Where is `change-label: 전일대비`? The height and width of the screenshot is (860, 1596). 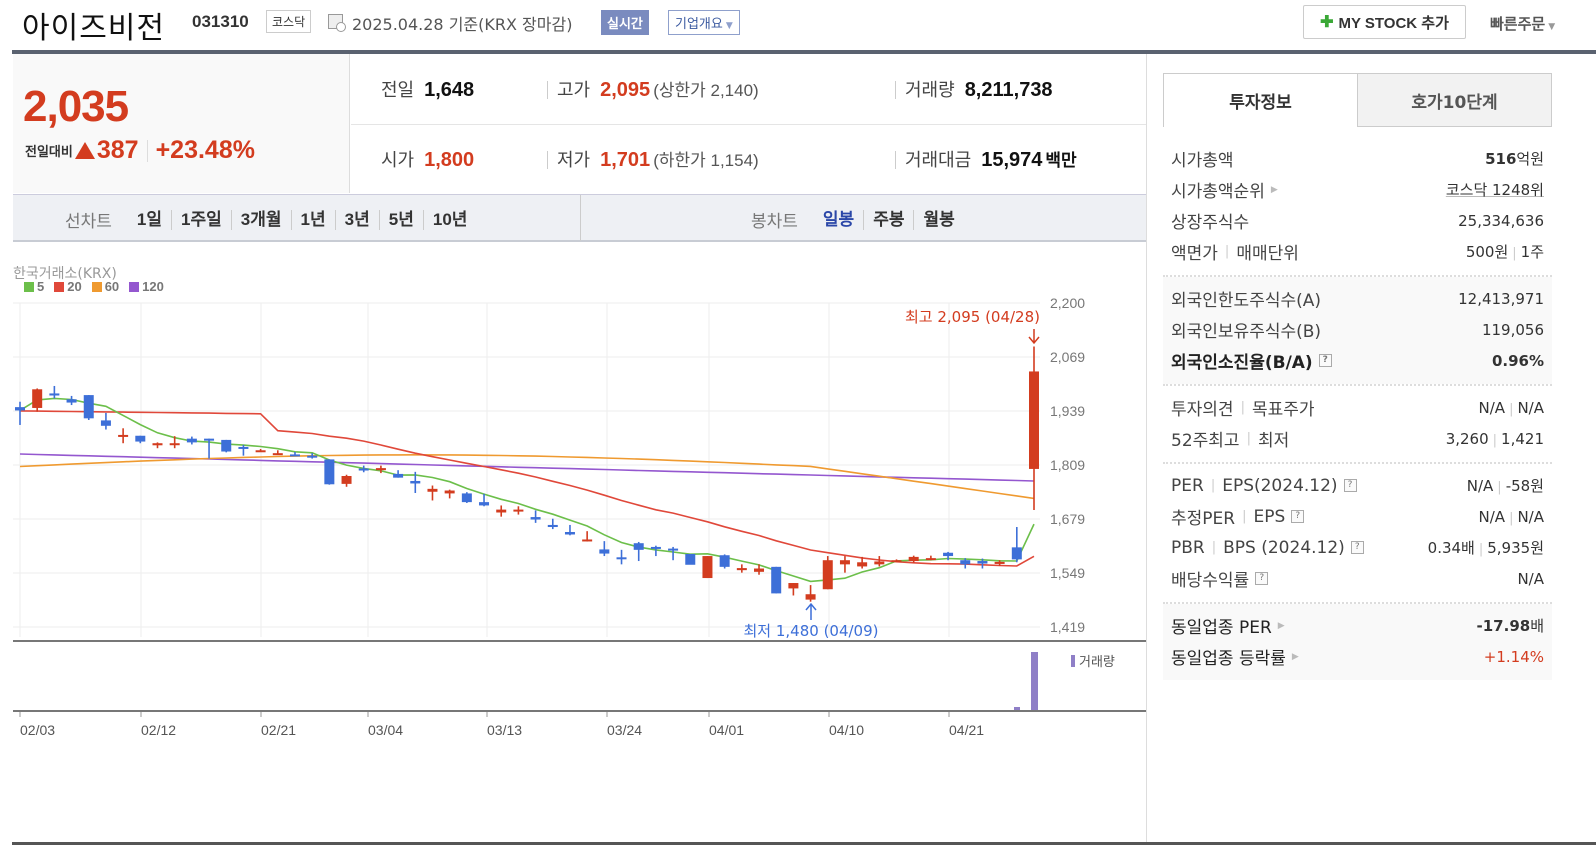
change-label: 전일대비 is located at coordinates (49, 151).